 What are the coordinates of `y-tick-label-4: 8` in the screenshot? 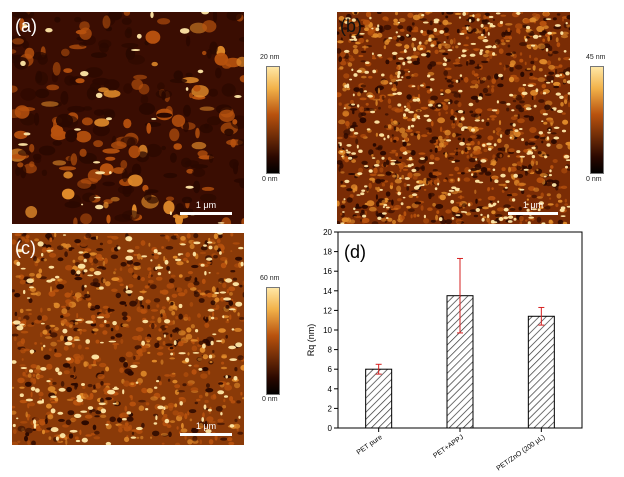 It's located at (330, 350).